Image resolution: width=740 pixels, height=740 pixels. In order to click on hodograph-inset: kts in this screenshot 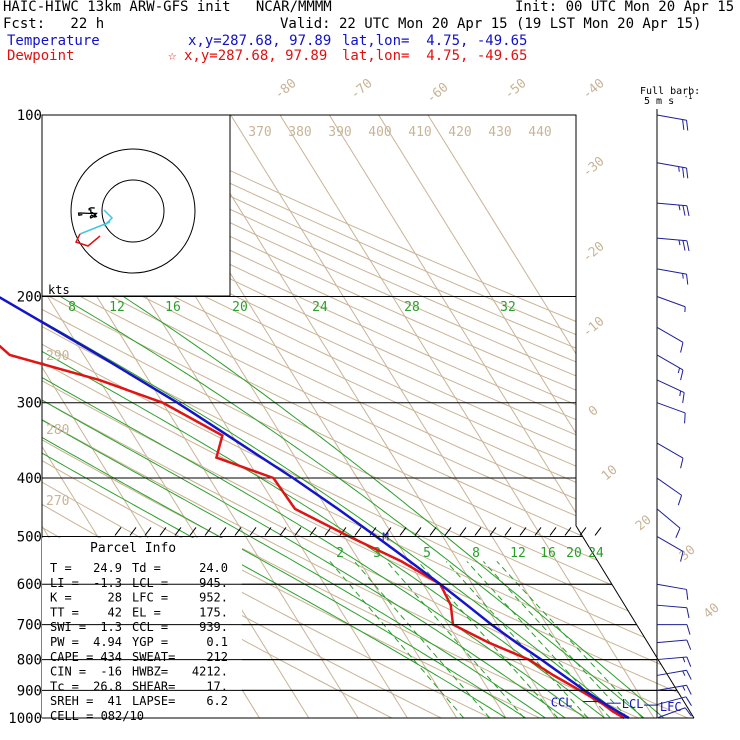, I will do `click(136, 205)`.